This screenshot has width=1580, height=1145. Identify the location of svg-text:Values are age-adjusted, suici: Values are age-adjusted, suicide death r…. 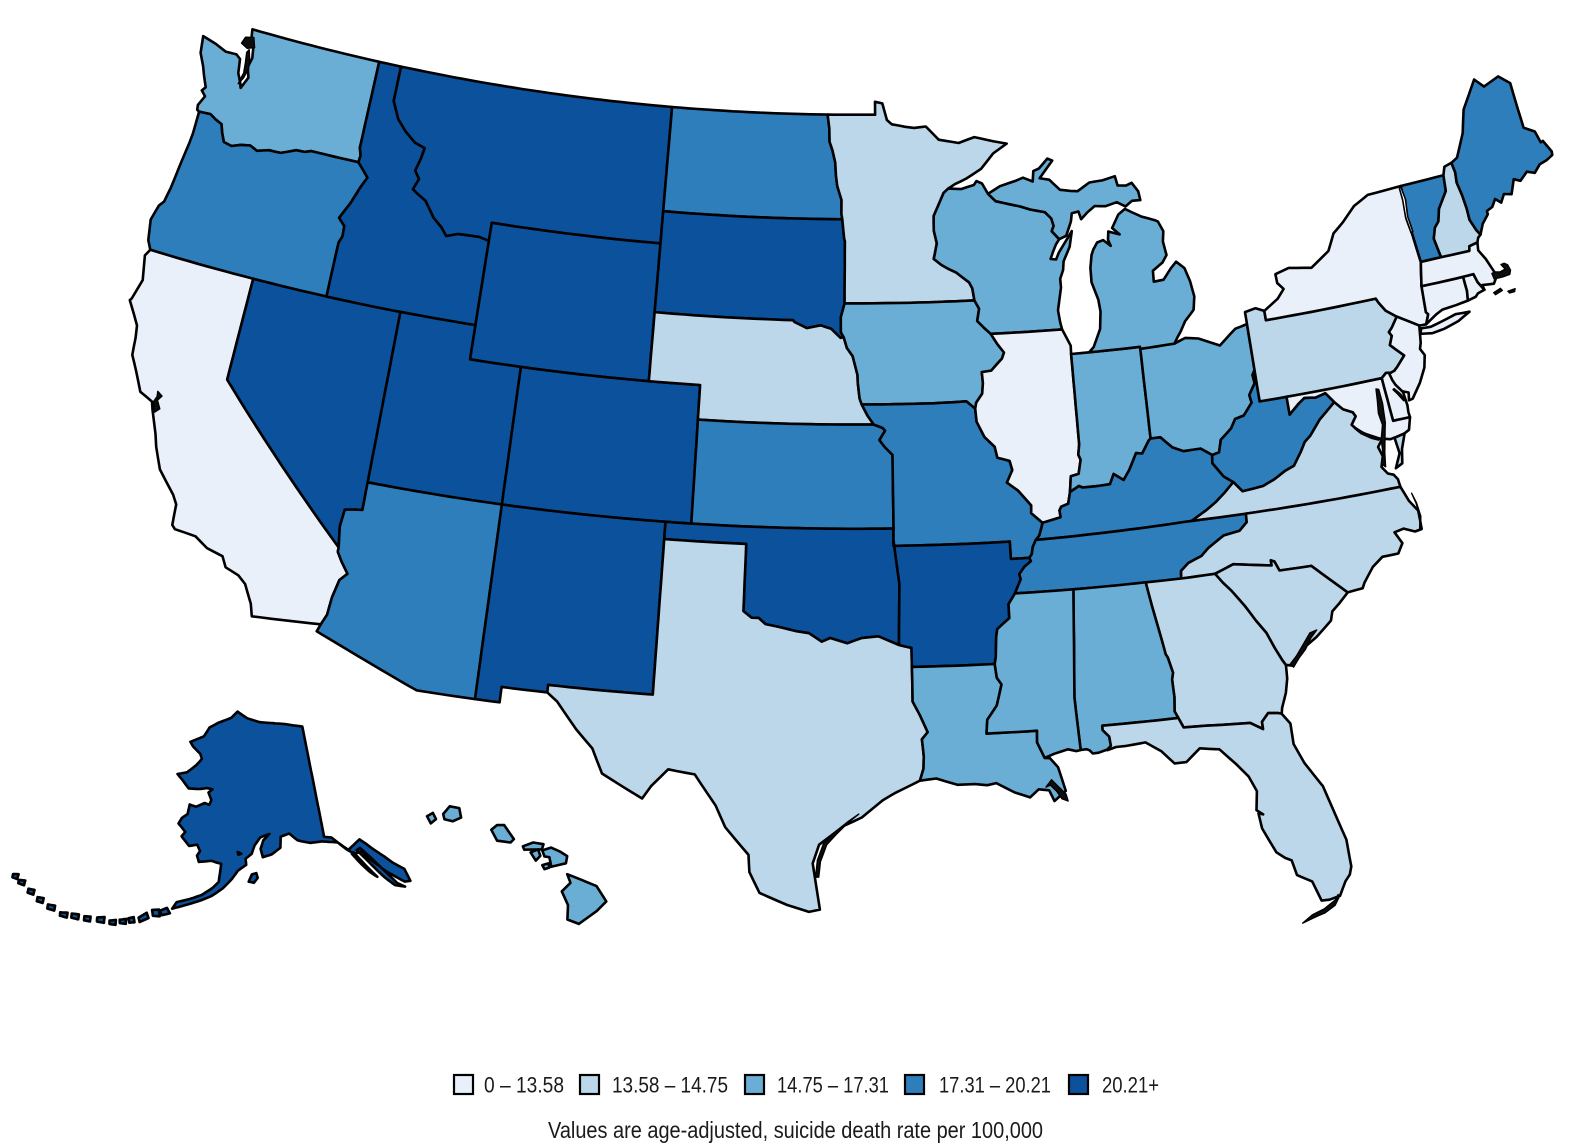
(795, 1130).